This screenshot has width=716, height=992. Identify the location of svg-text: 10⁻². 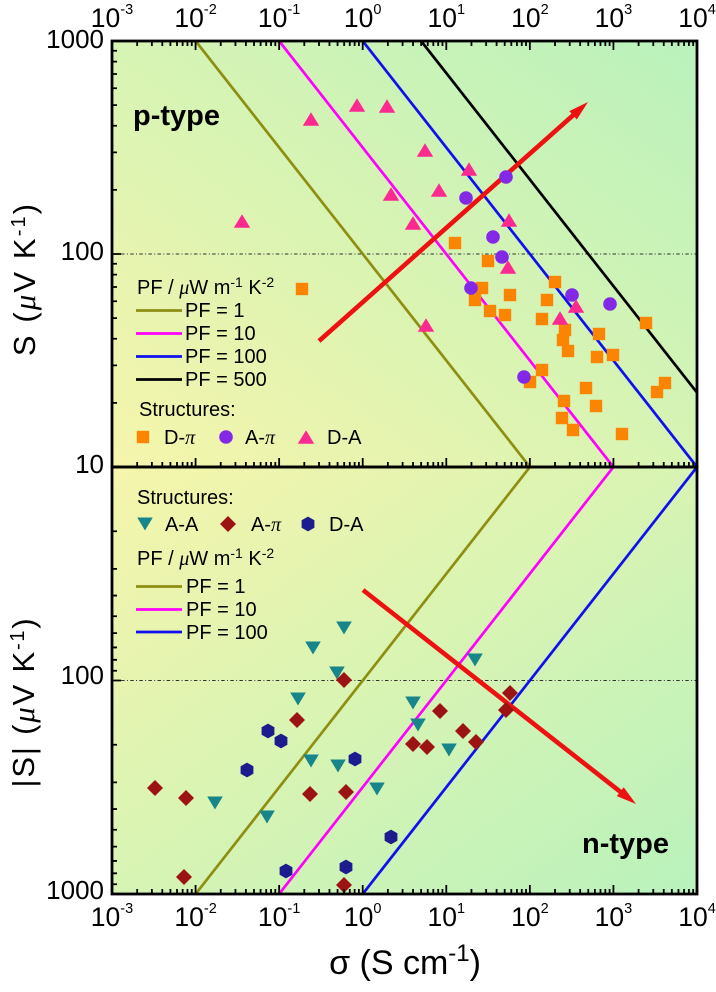
(195, 17).